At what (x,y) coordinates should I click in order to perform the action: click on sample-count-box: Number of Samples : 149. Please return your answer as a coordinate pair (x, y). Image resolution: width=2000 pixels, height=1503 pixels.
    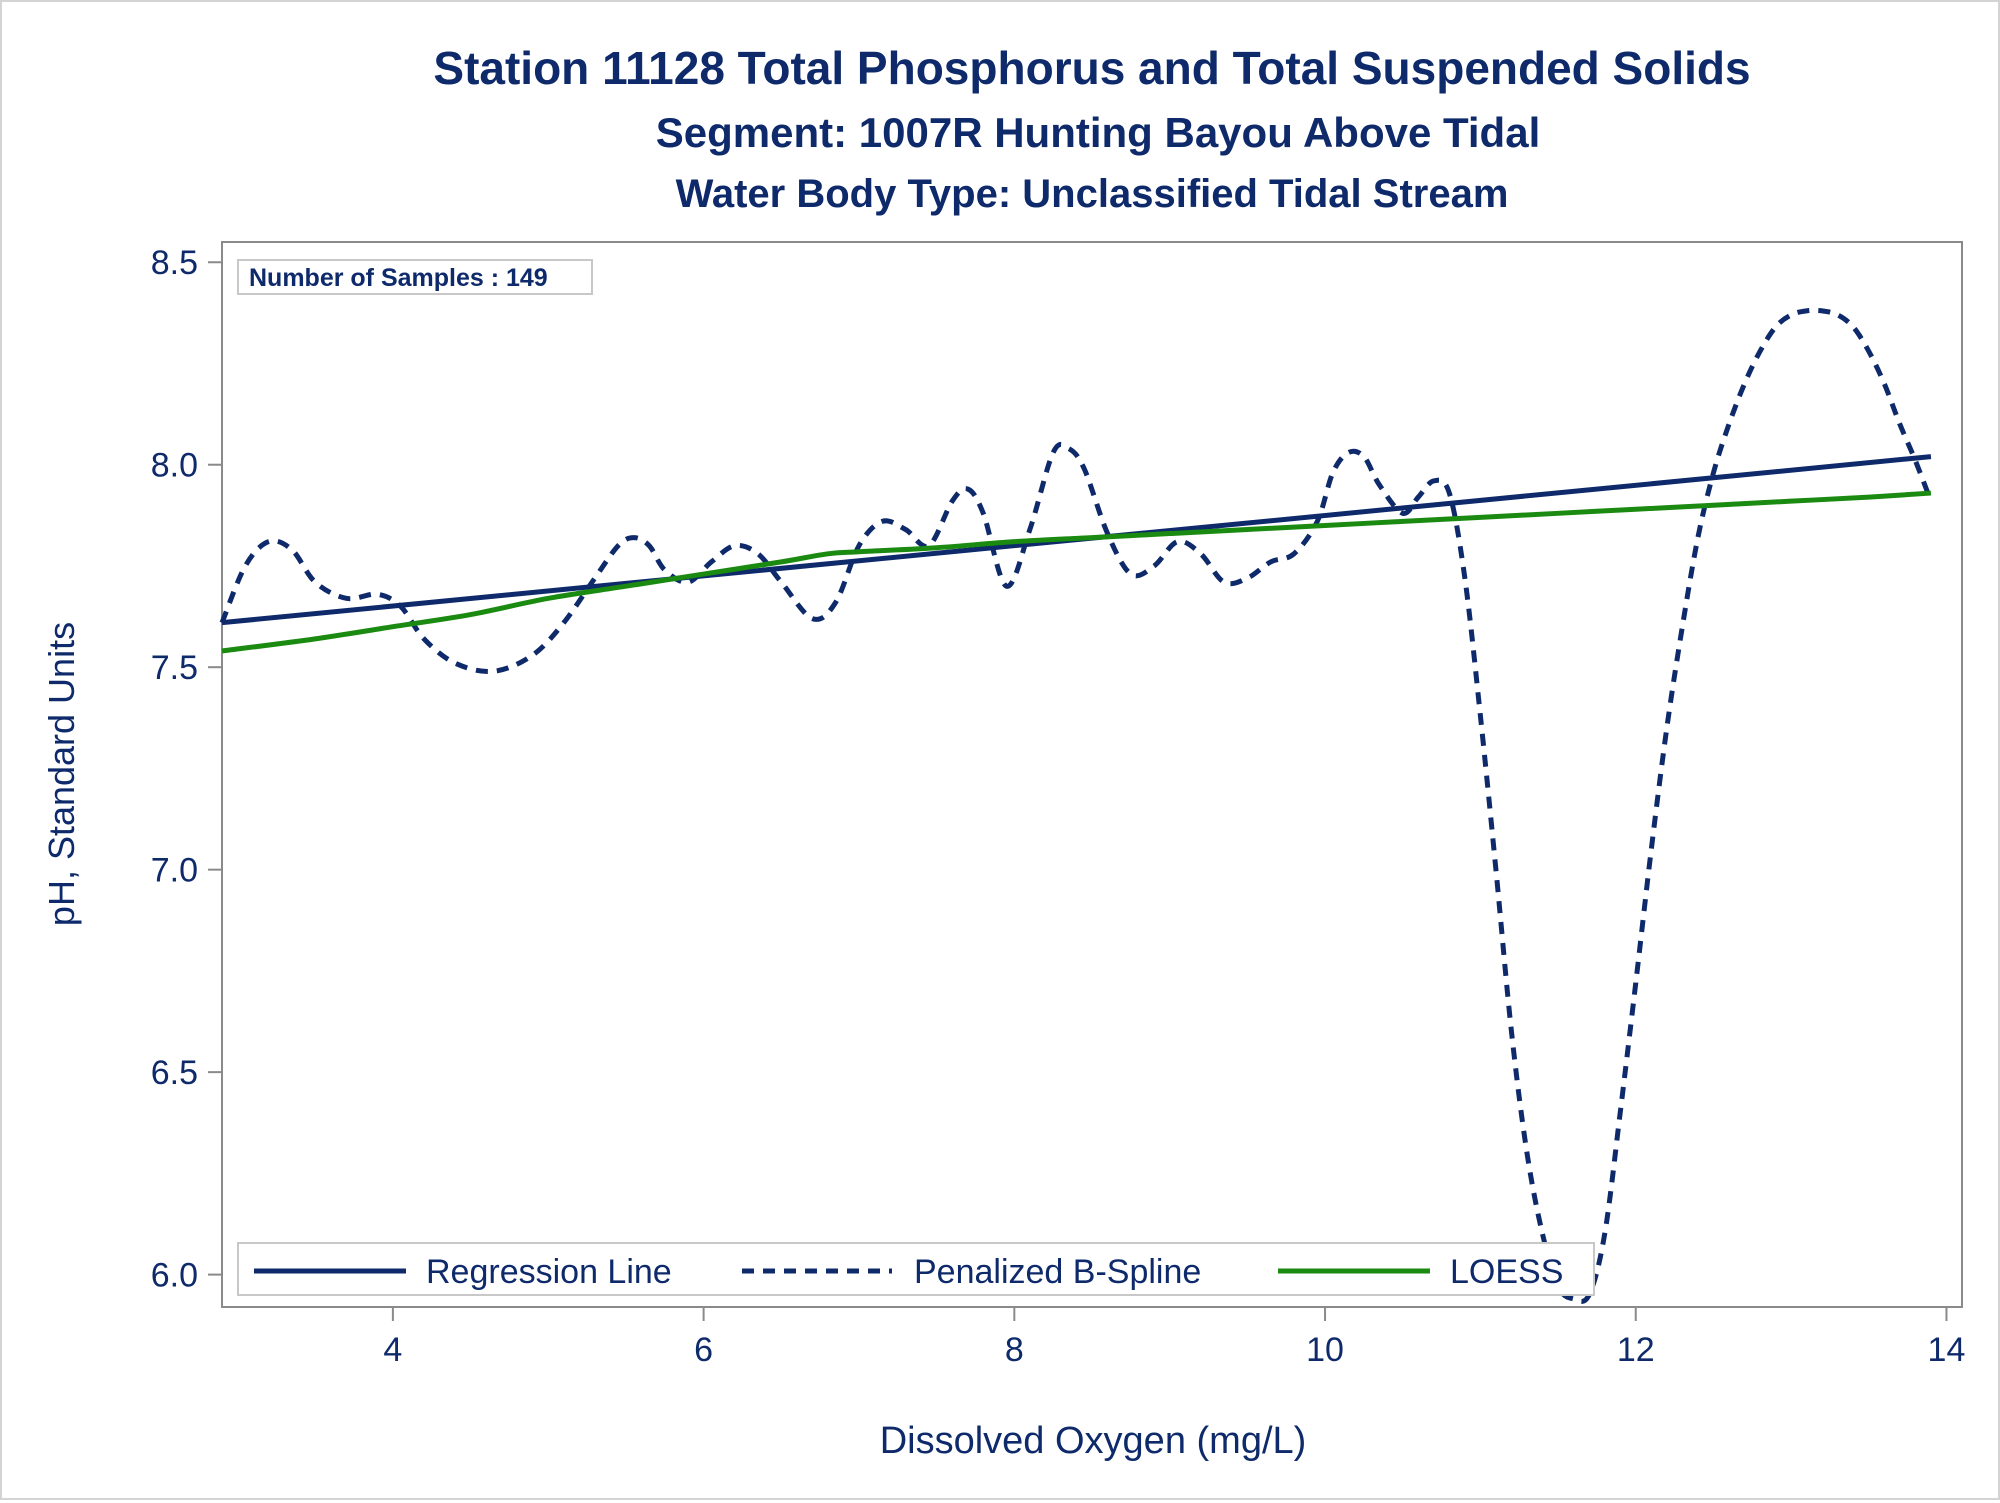
    Looking at the image, I should click on (415, 277).